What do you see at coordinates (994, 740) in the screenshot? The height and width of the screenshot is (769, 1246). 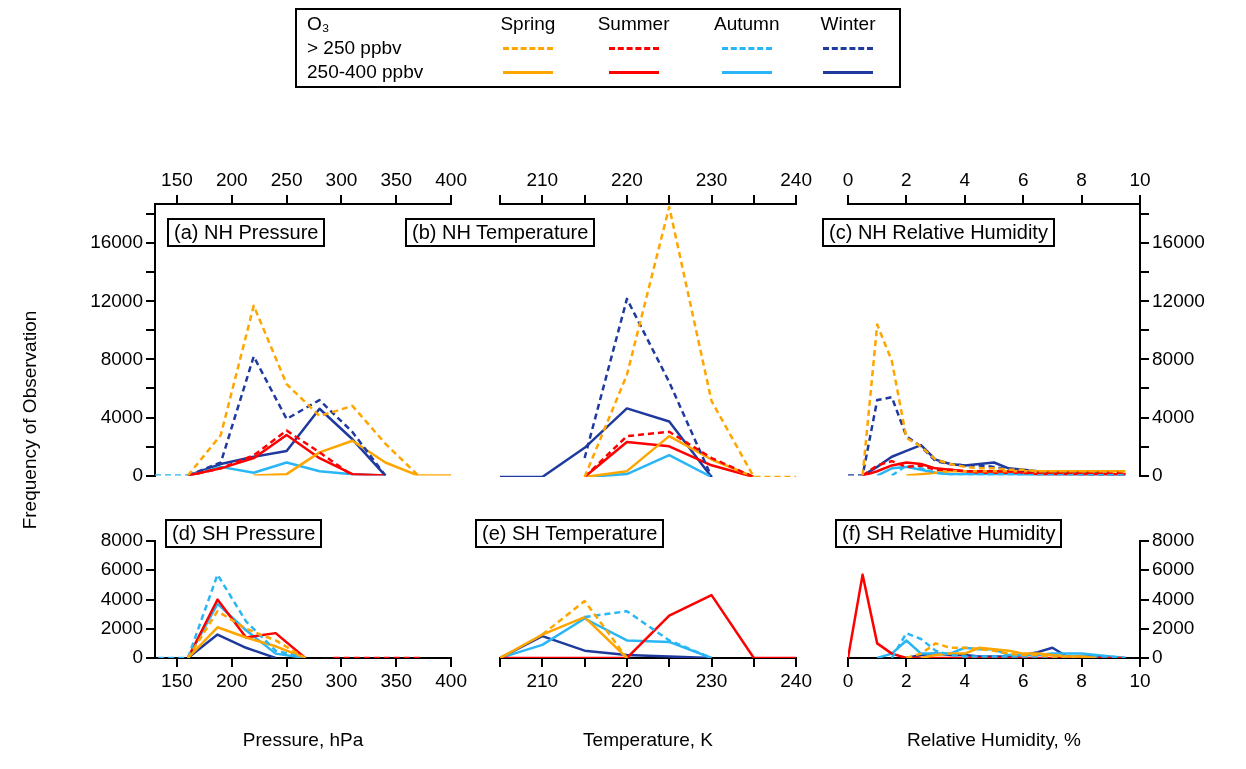 I see `x-axis-title: Relative Humidity, %` at bounding box center [994, 740].